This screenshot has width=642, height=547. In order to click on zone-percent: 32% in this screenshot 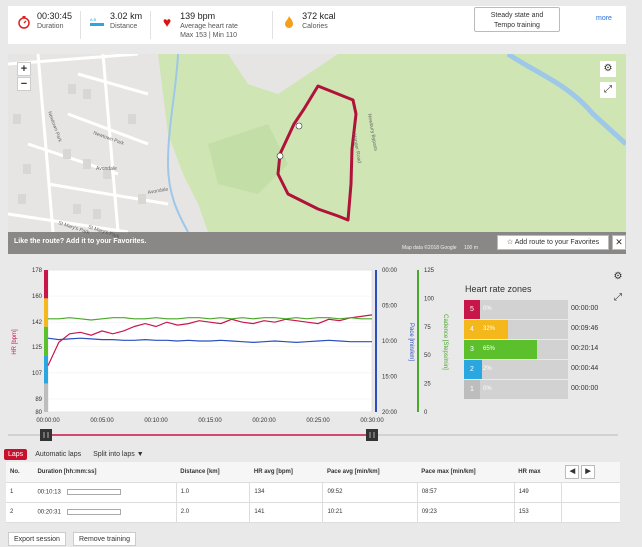, I will do `click(489, 329)`.